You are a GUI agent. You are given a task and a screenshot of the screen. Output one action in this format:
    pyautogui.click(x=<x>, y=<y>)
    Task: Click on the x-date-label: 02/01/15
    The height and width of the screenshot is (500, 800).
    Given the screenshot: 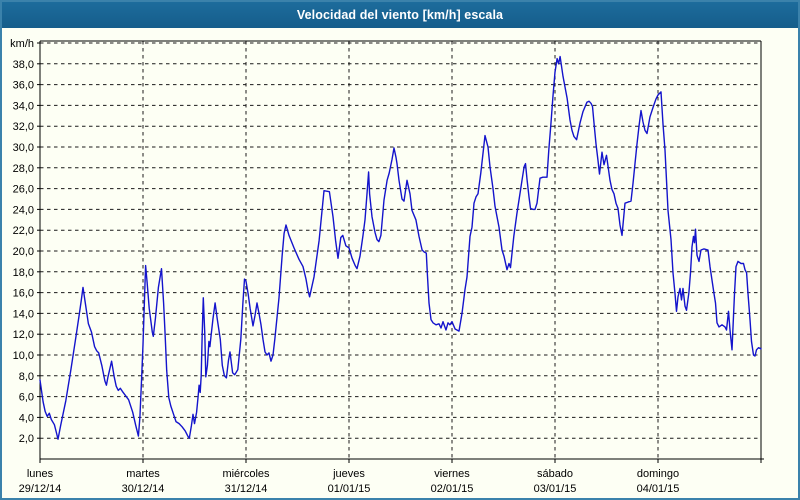 What is the action you would take?
    pyautogui.click(x=452, y=489)
    